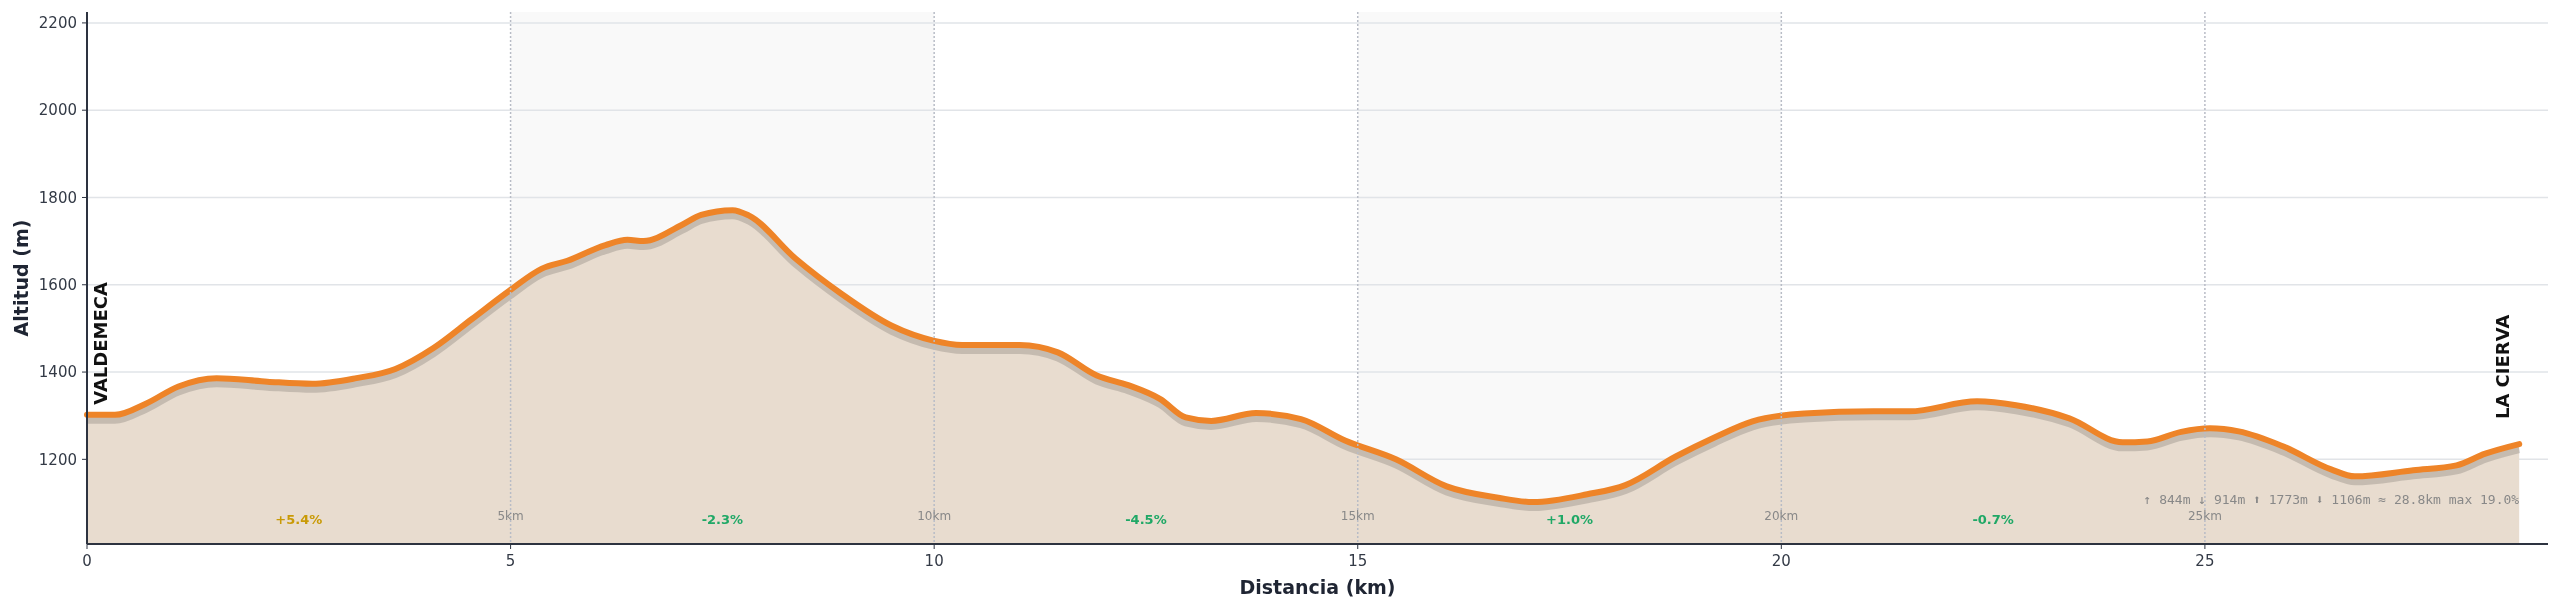 The height and width of the screenshot is (608, 2560). What do you see at coordinates (57, 110) in the screenshot?
I see `y-tick-label: 2000` at bounding box center [57, 110].